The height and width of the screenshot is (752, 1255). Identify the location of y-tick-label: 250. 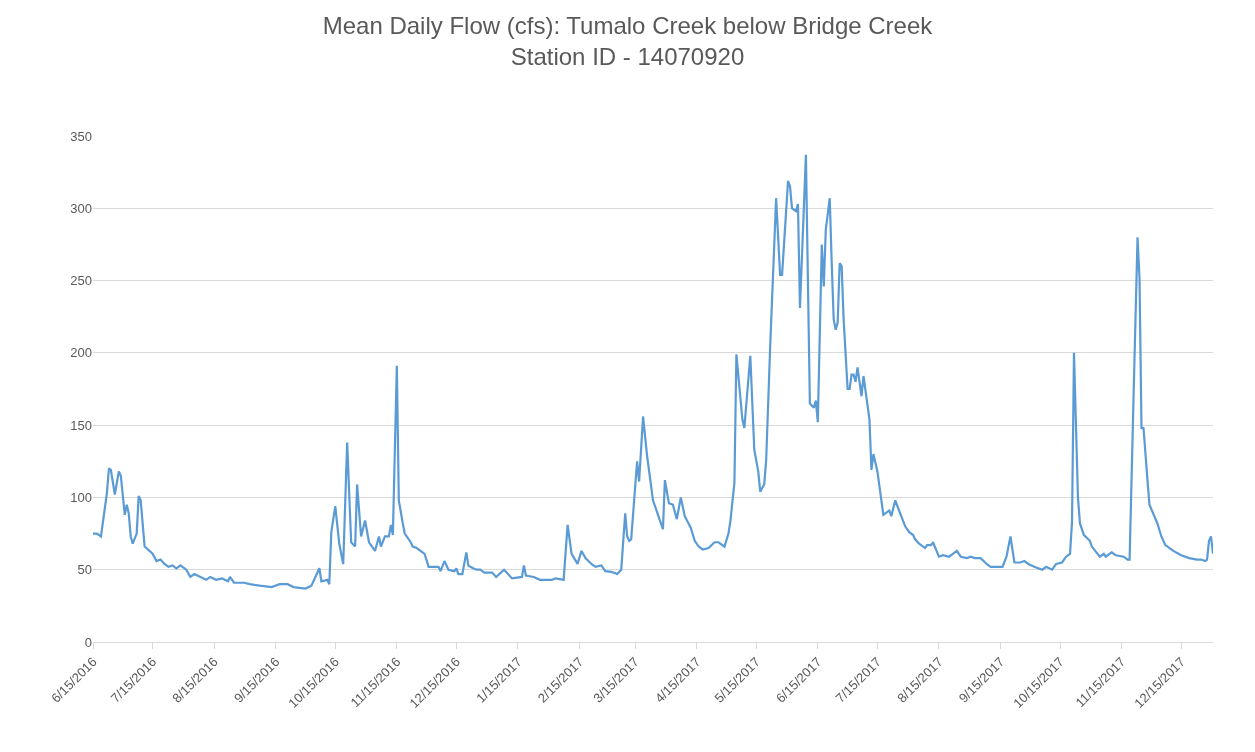
(81, 281).